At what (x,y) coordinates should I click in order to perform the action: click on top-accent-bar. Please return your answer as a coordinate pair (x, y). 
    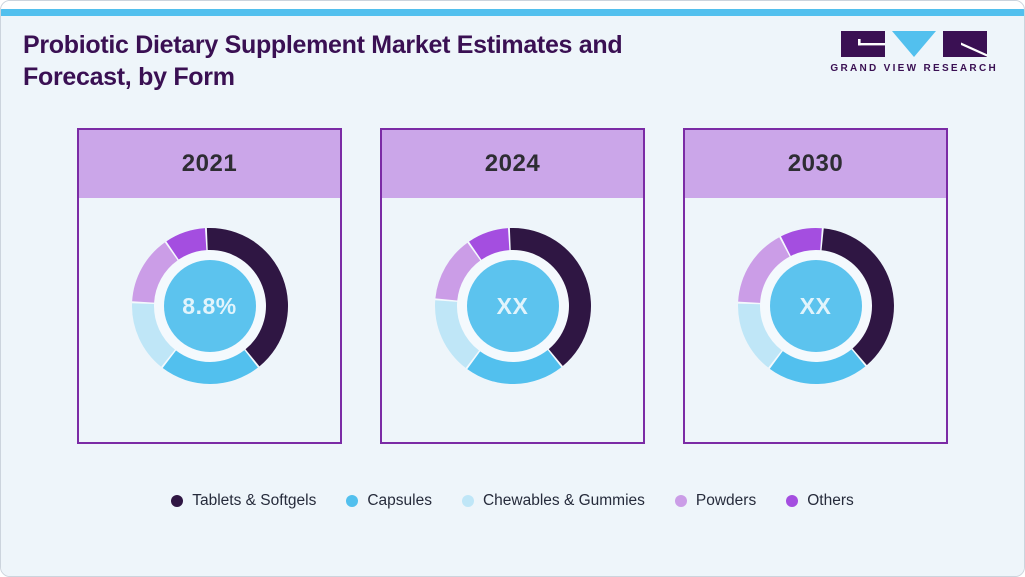
    Looking at the image, I should click on (512, 12).